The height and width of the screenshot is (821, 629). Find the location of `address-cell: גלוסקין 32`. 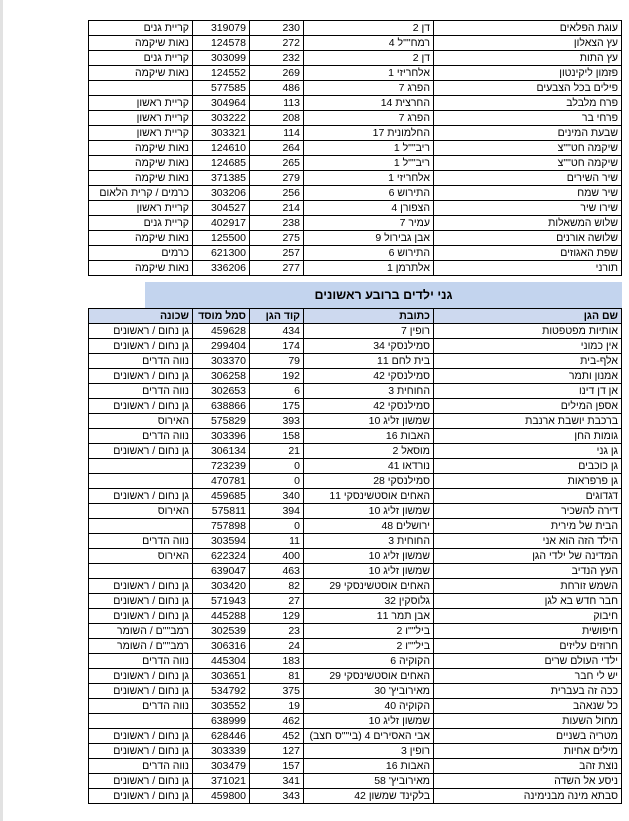

address-cell: גלוסקין 32 is located at coordinates (368, 601).